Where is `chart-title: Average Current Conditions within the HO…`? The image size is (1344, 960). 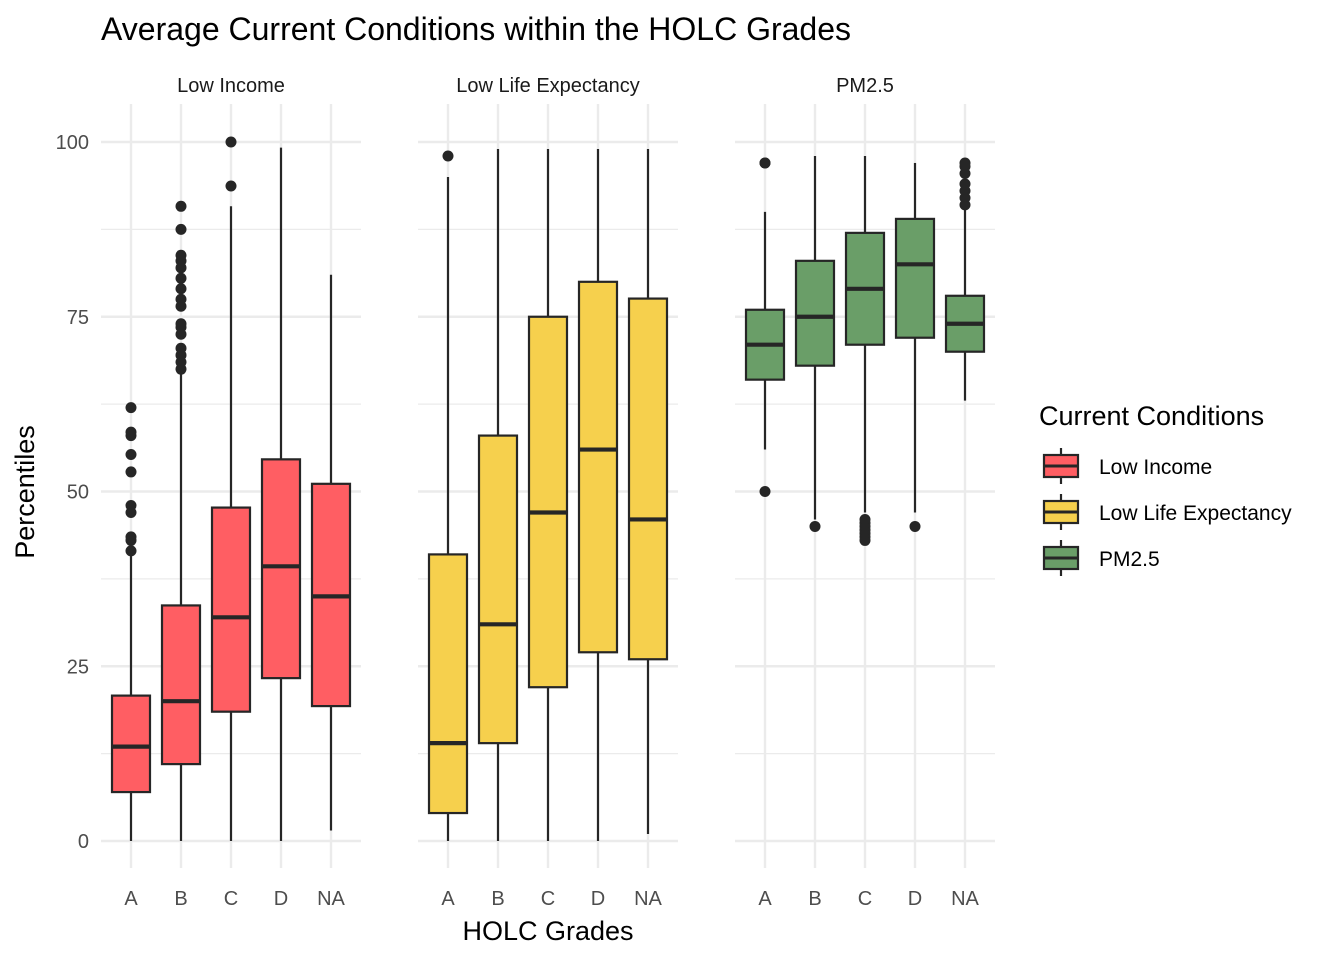 chart-title: Average Current Conditions within the HO… is located at coordinates (476, 29).